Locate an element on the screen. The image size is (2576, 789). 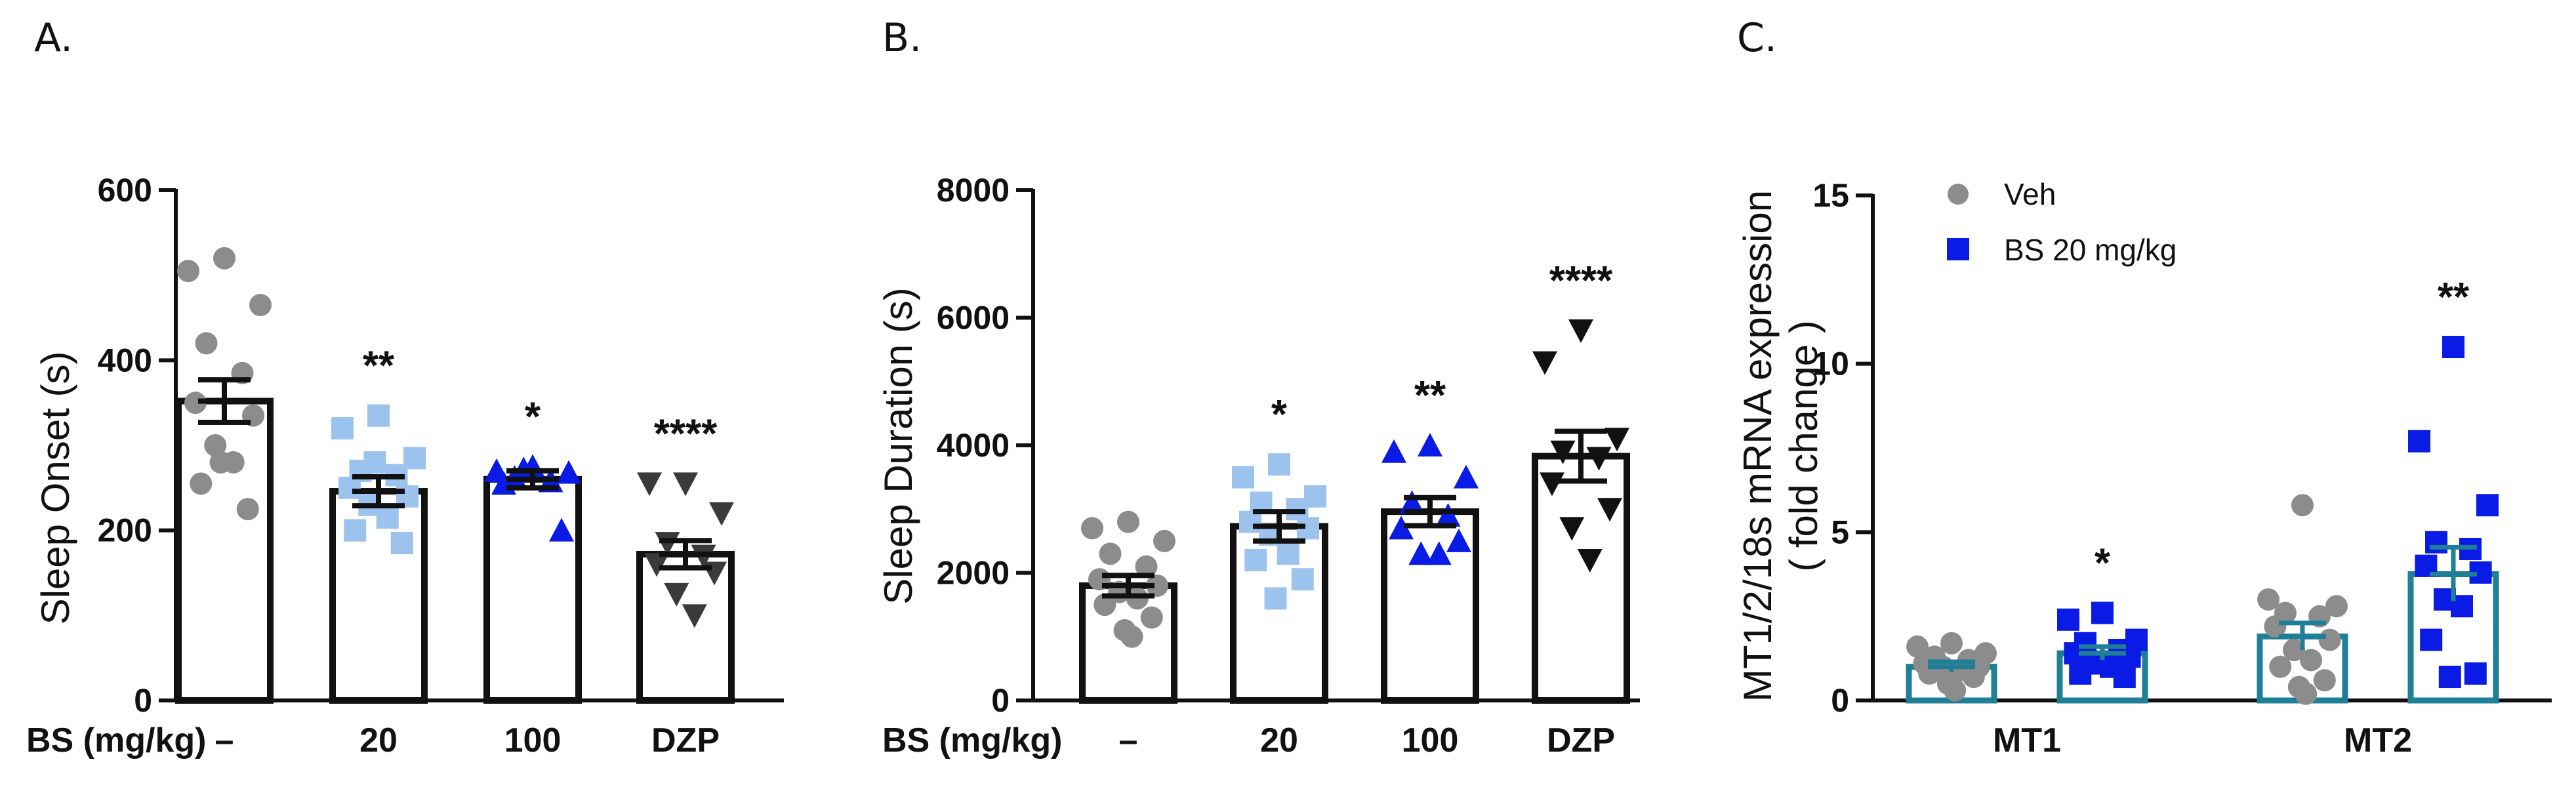
panel-a-significance: * is located at coordinates (533, 416).